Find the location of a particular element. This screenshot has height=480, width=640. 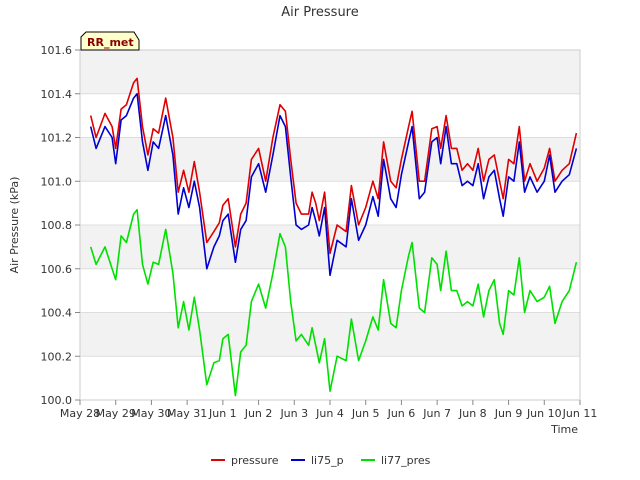

legend-label-li75_p: li75_p is located at coordinates (327, 460).